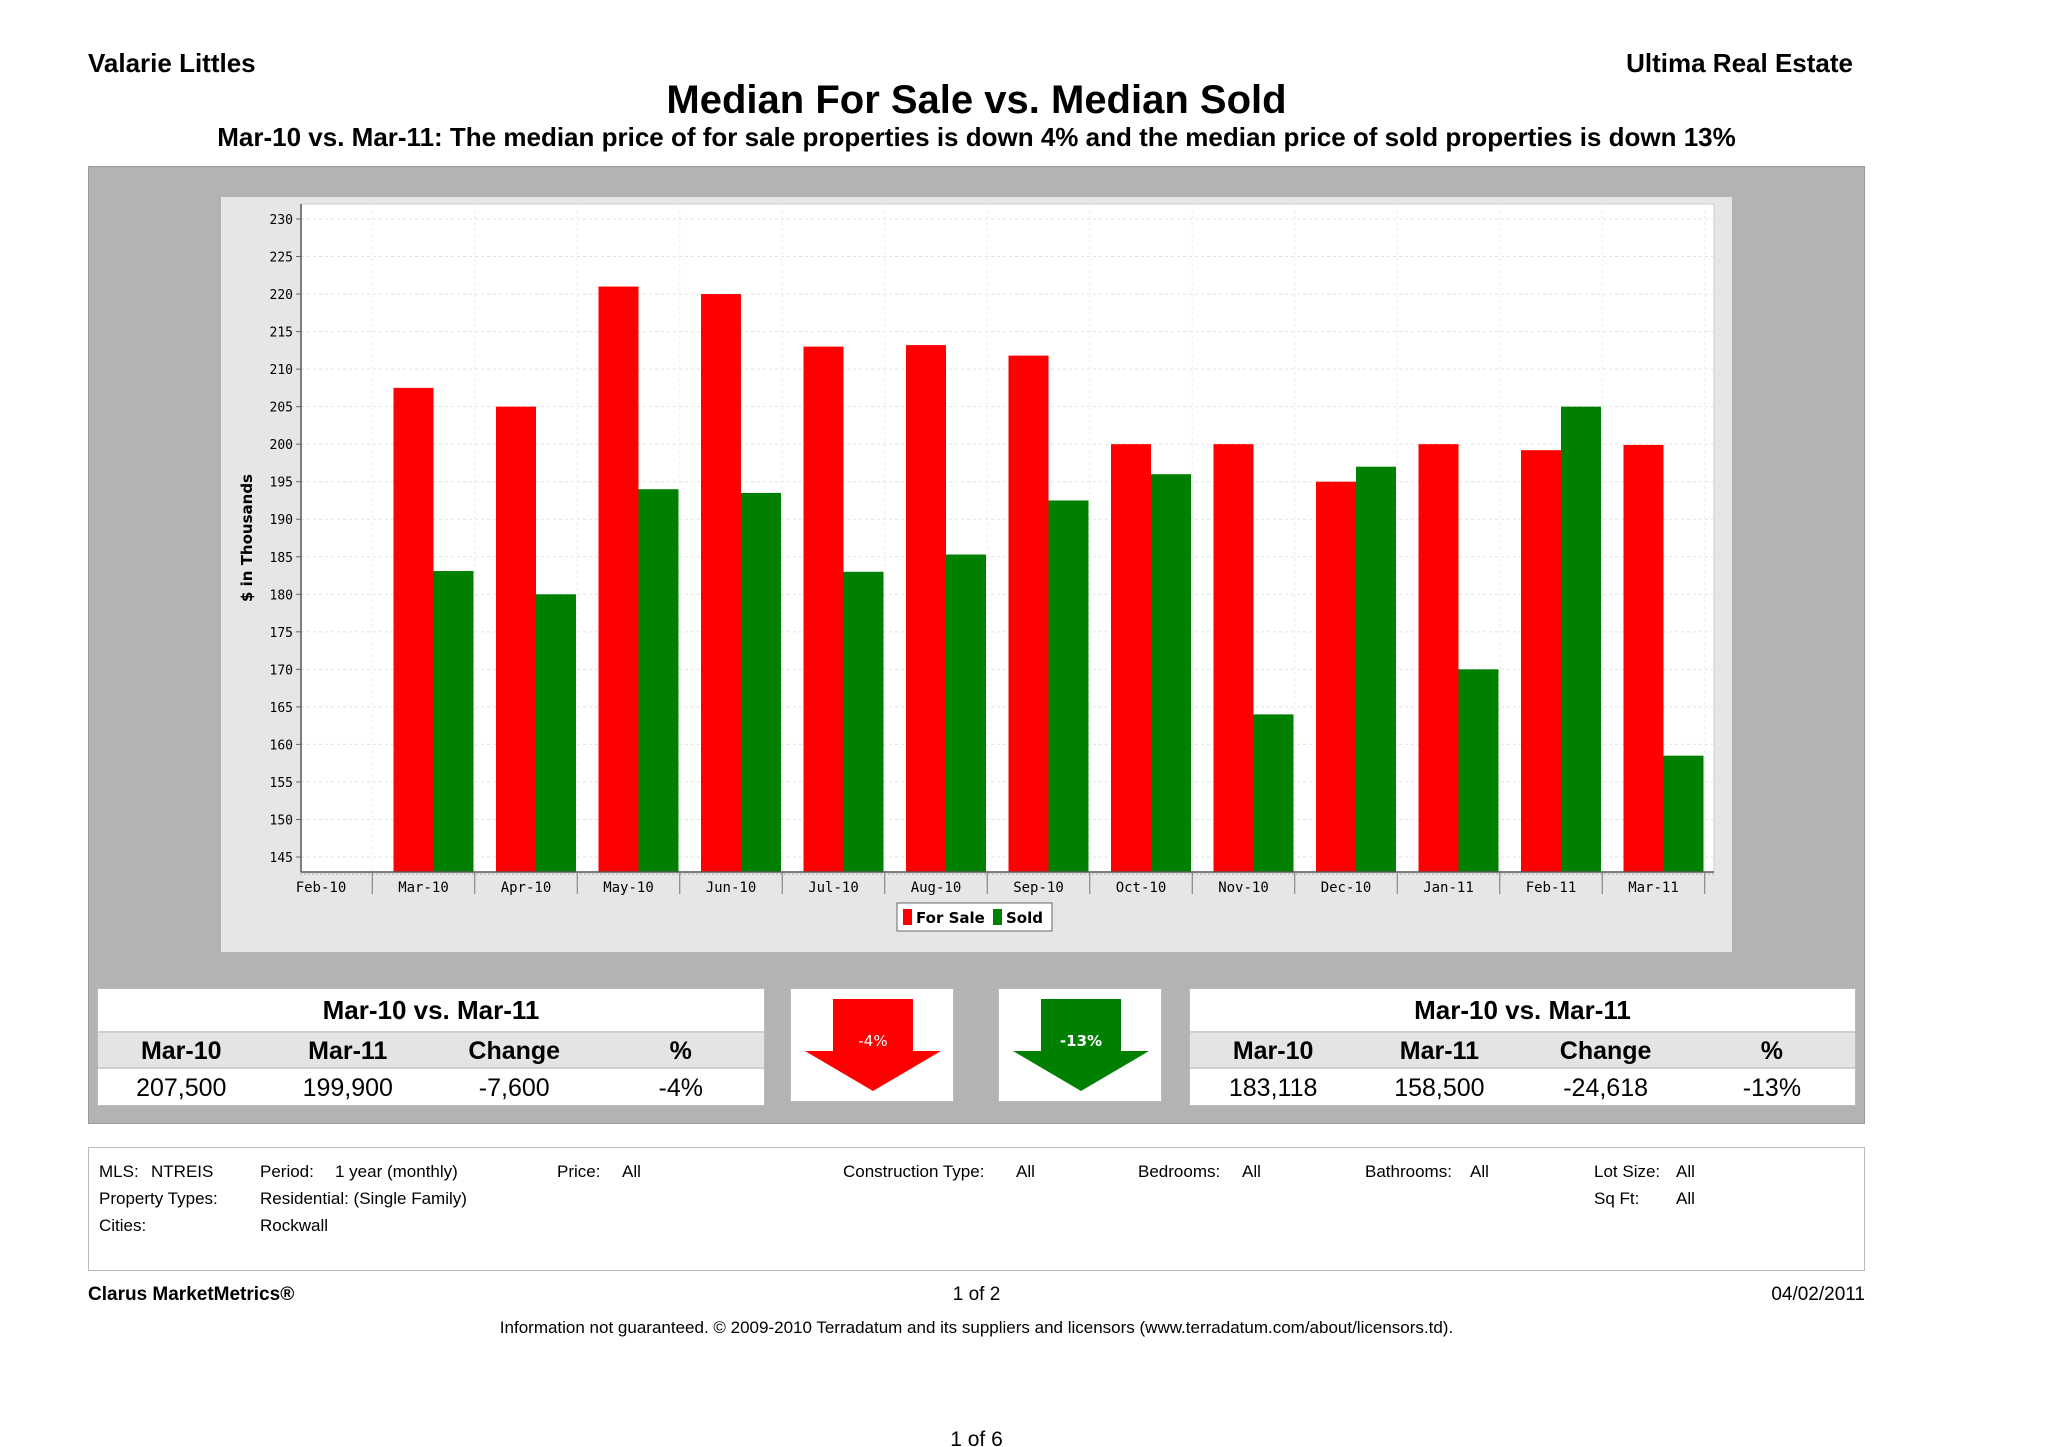 The height and width of the screenshot is (1447, 2048). I want to click on for-sale-header-start: Mar-10, so click(181, 1051).